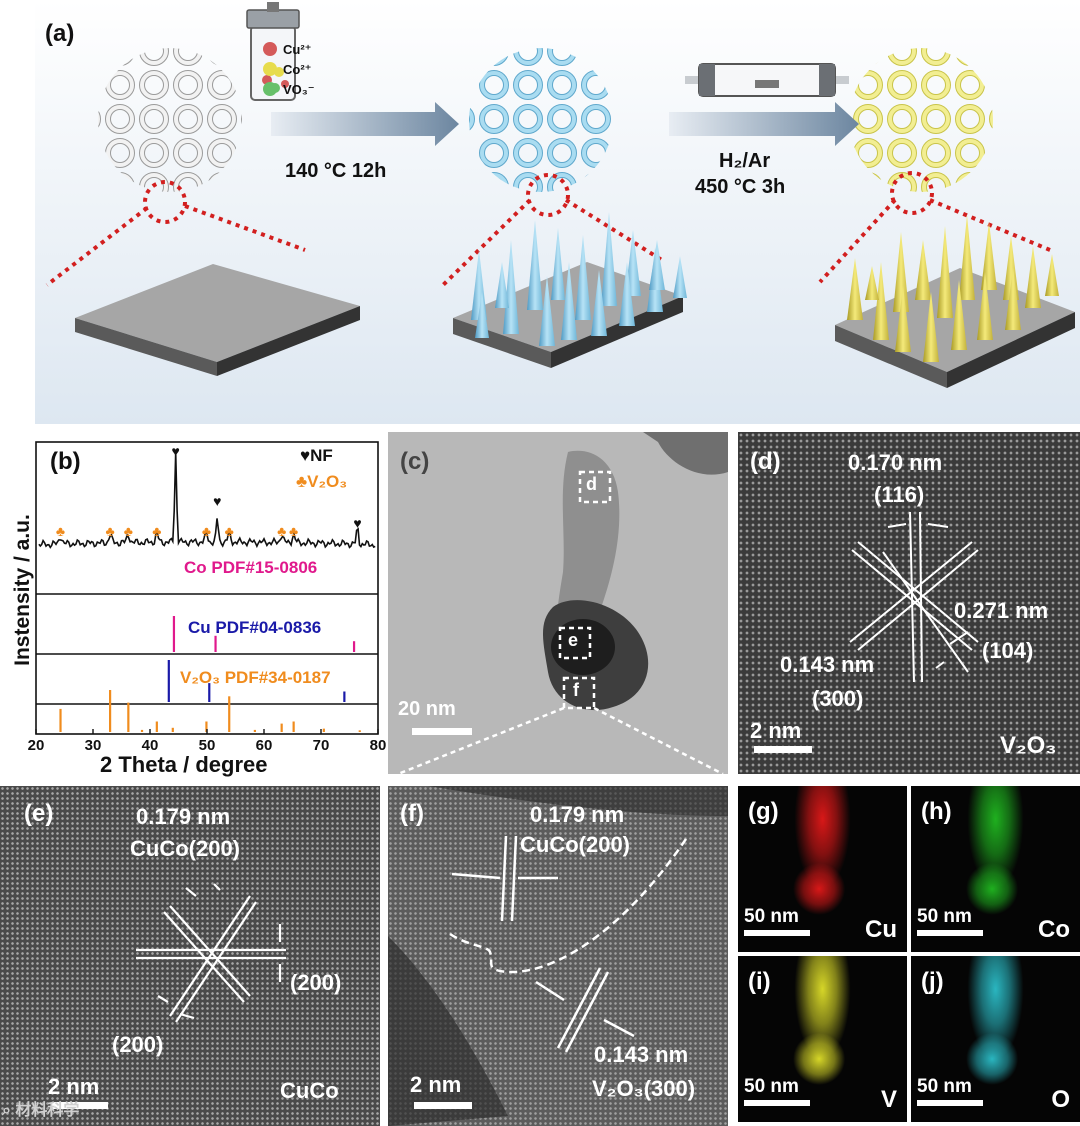 This screenshot has width=1080, height=1126. What do you see at coordinates (299, 89) in the screenshot?
I see `ion-vo3-label: VO₃⁻` at bounding box center [299, 89].